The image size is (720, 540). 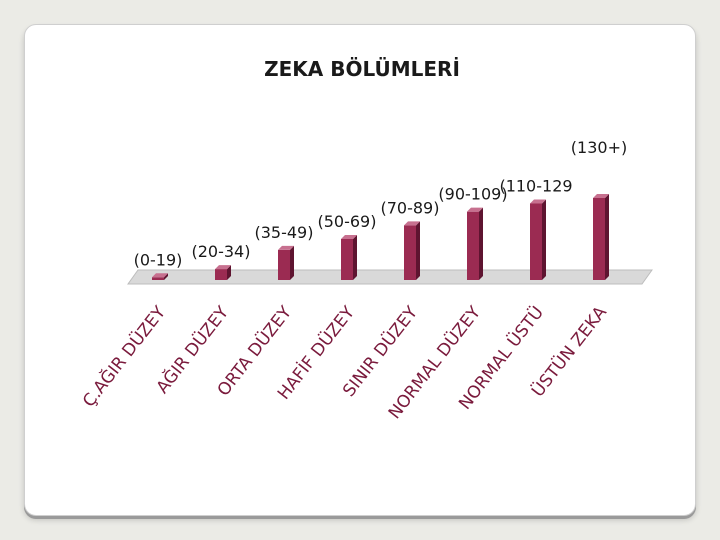 I want to click on data-label: (90-109), so click(x=472, y=194).